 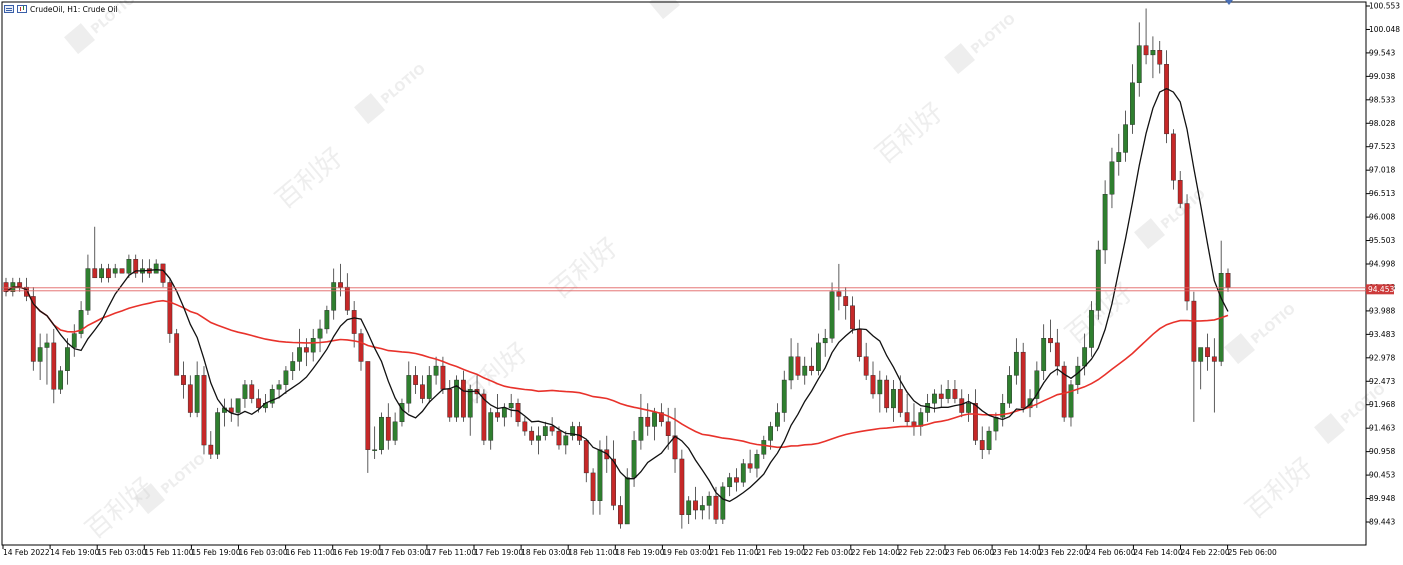 I want to click on x-tick-label: 17 Feb 11:00, so click(x=451, y=552).